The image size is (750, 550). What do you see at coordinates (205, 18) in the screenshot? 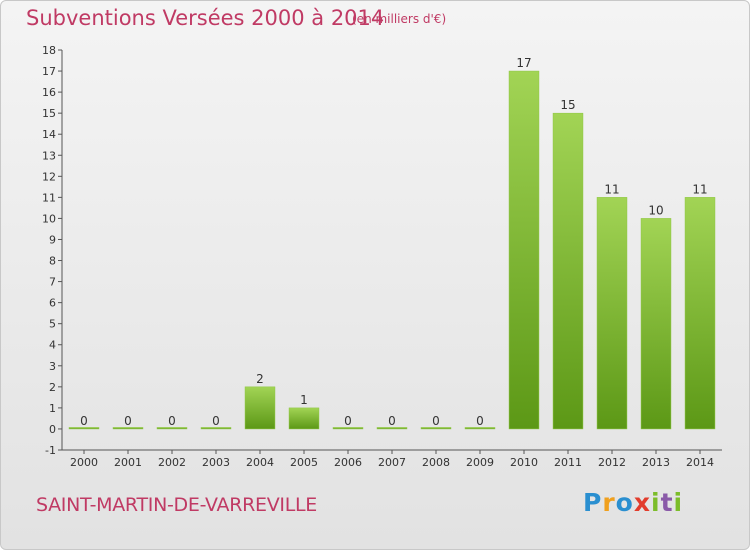
I see `chart-title: Subventions Versées 2000 à 2014` at bounding box center [205, 18].